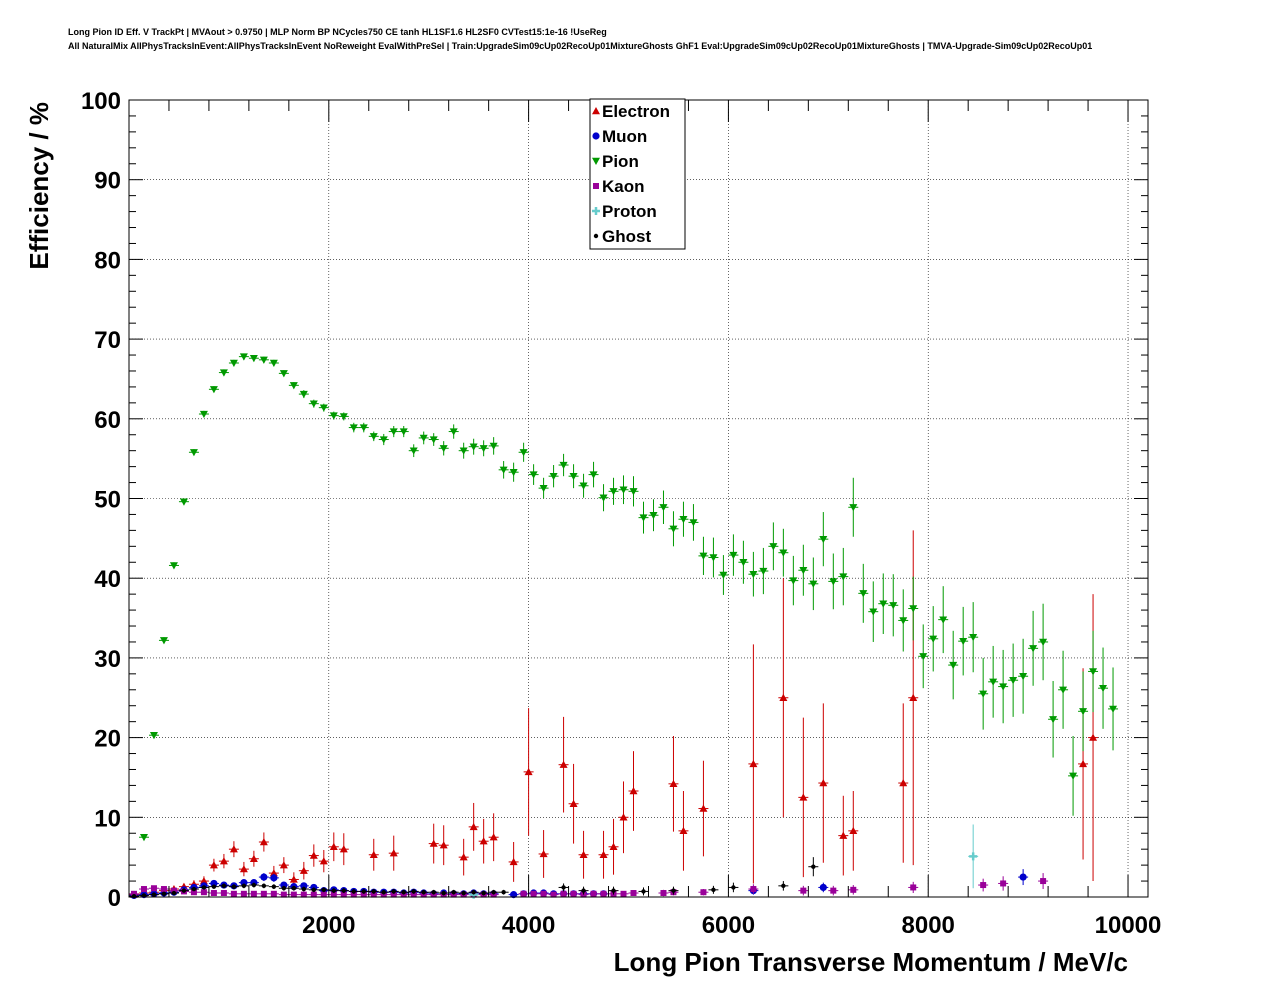 Image resolution: width=1276 pixels, height=996 pixels. I want to click on y-tick-label: 100, so click(101, 101).